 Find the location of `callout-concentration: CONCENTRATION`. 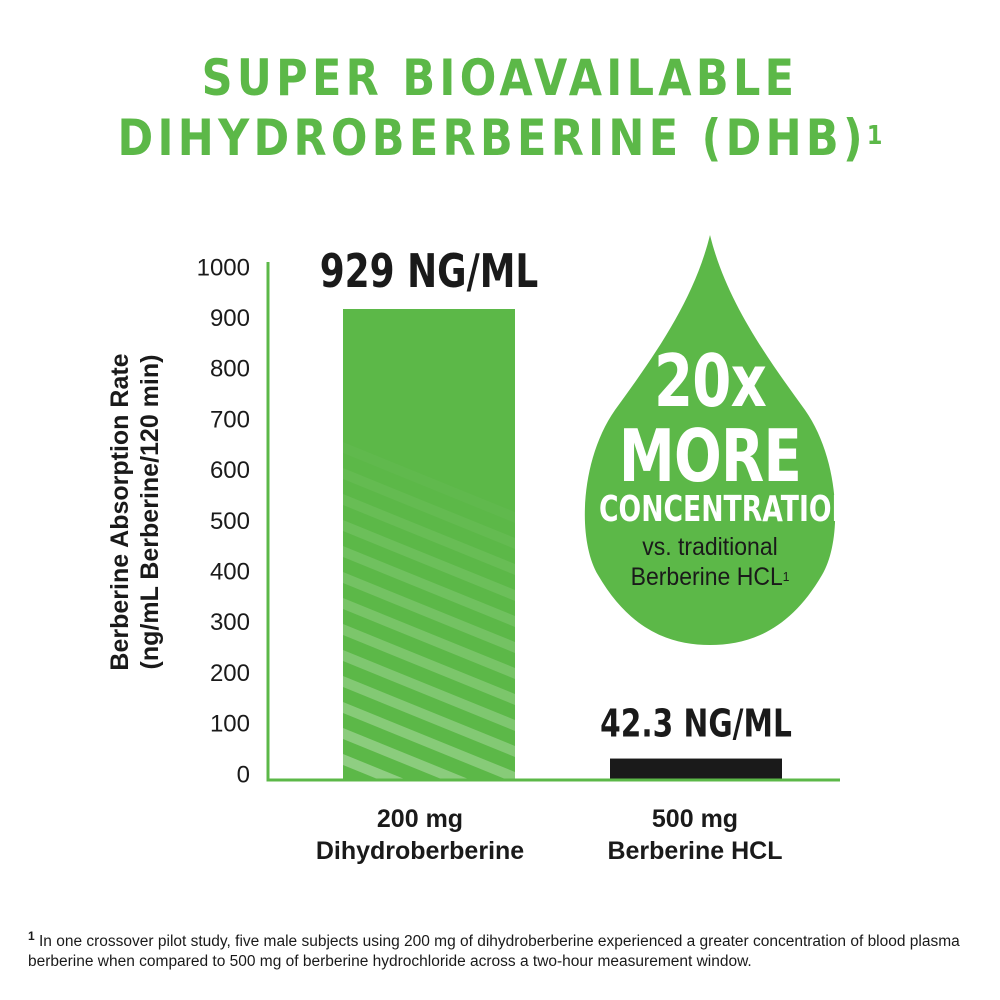

callout-concentration: CONCENTRATION is located at coordinates (726, 509).